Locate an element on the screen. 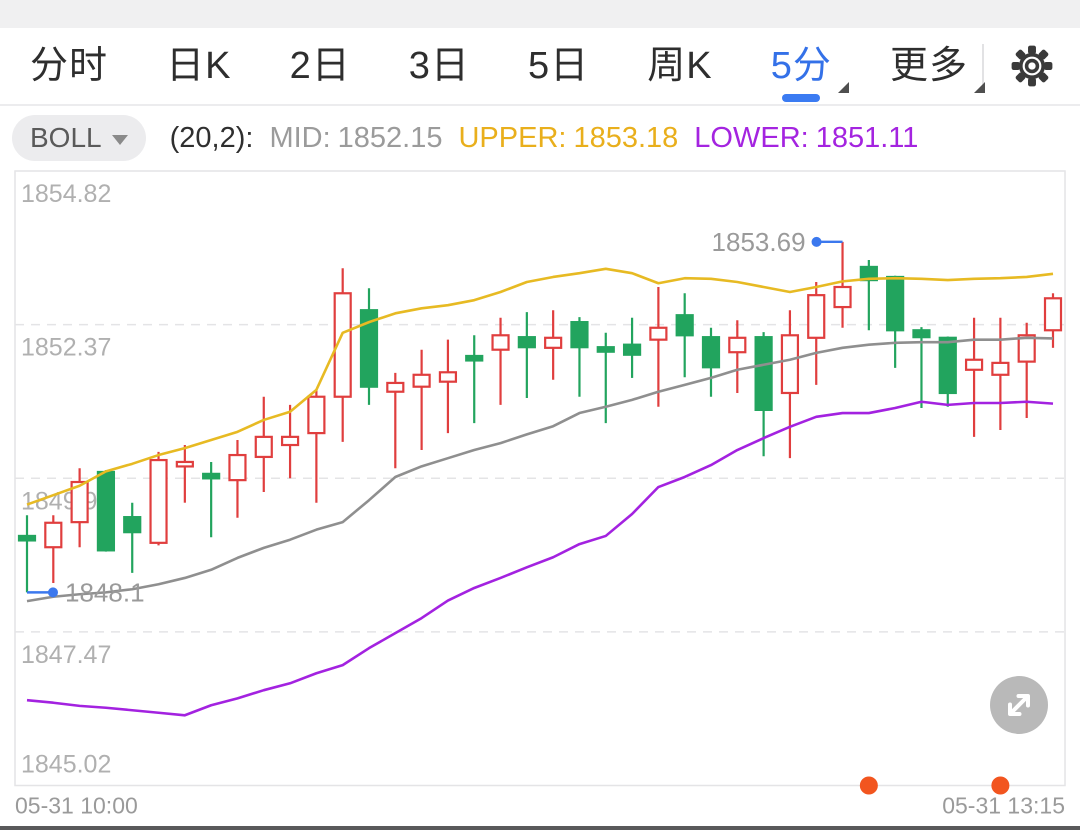  x-axis-label-start: 05-31 10:00 is located at coordinates (76, 806).